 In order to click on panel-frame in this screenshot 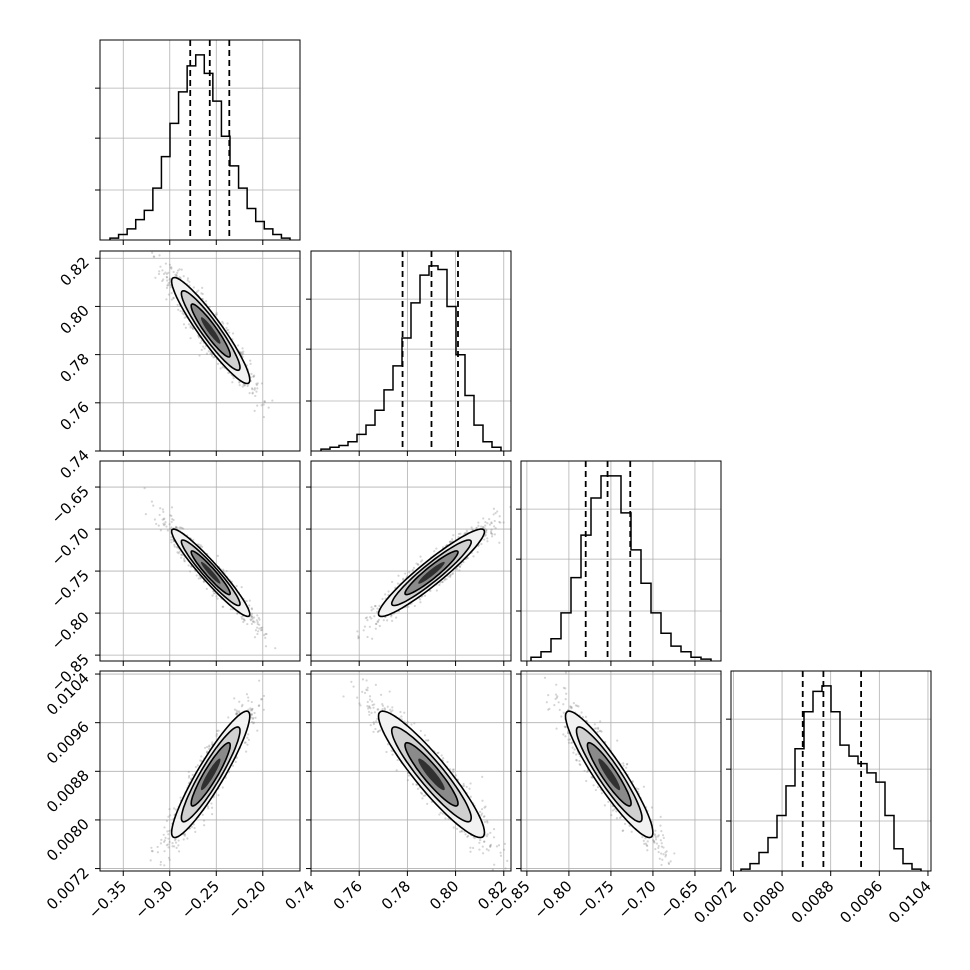, I will do `click(411, 351)`.